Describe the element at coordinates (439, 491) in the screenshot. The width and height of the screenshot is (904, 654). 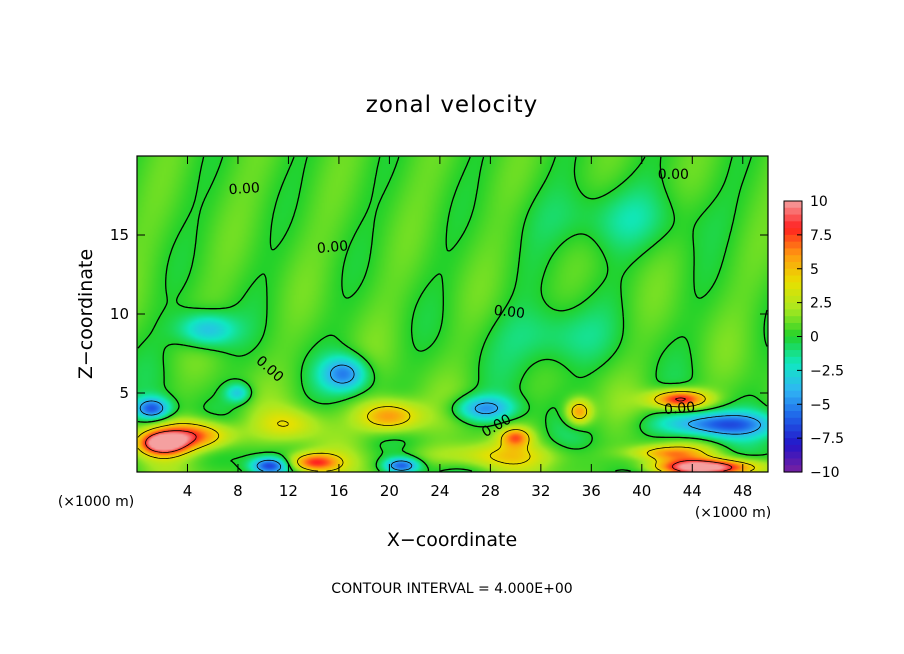
I see `x-tick-label: 24` at that location.